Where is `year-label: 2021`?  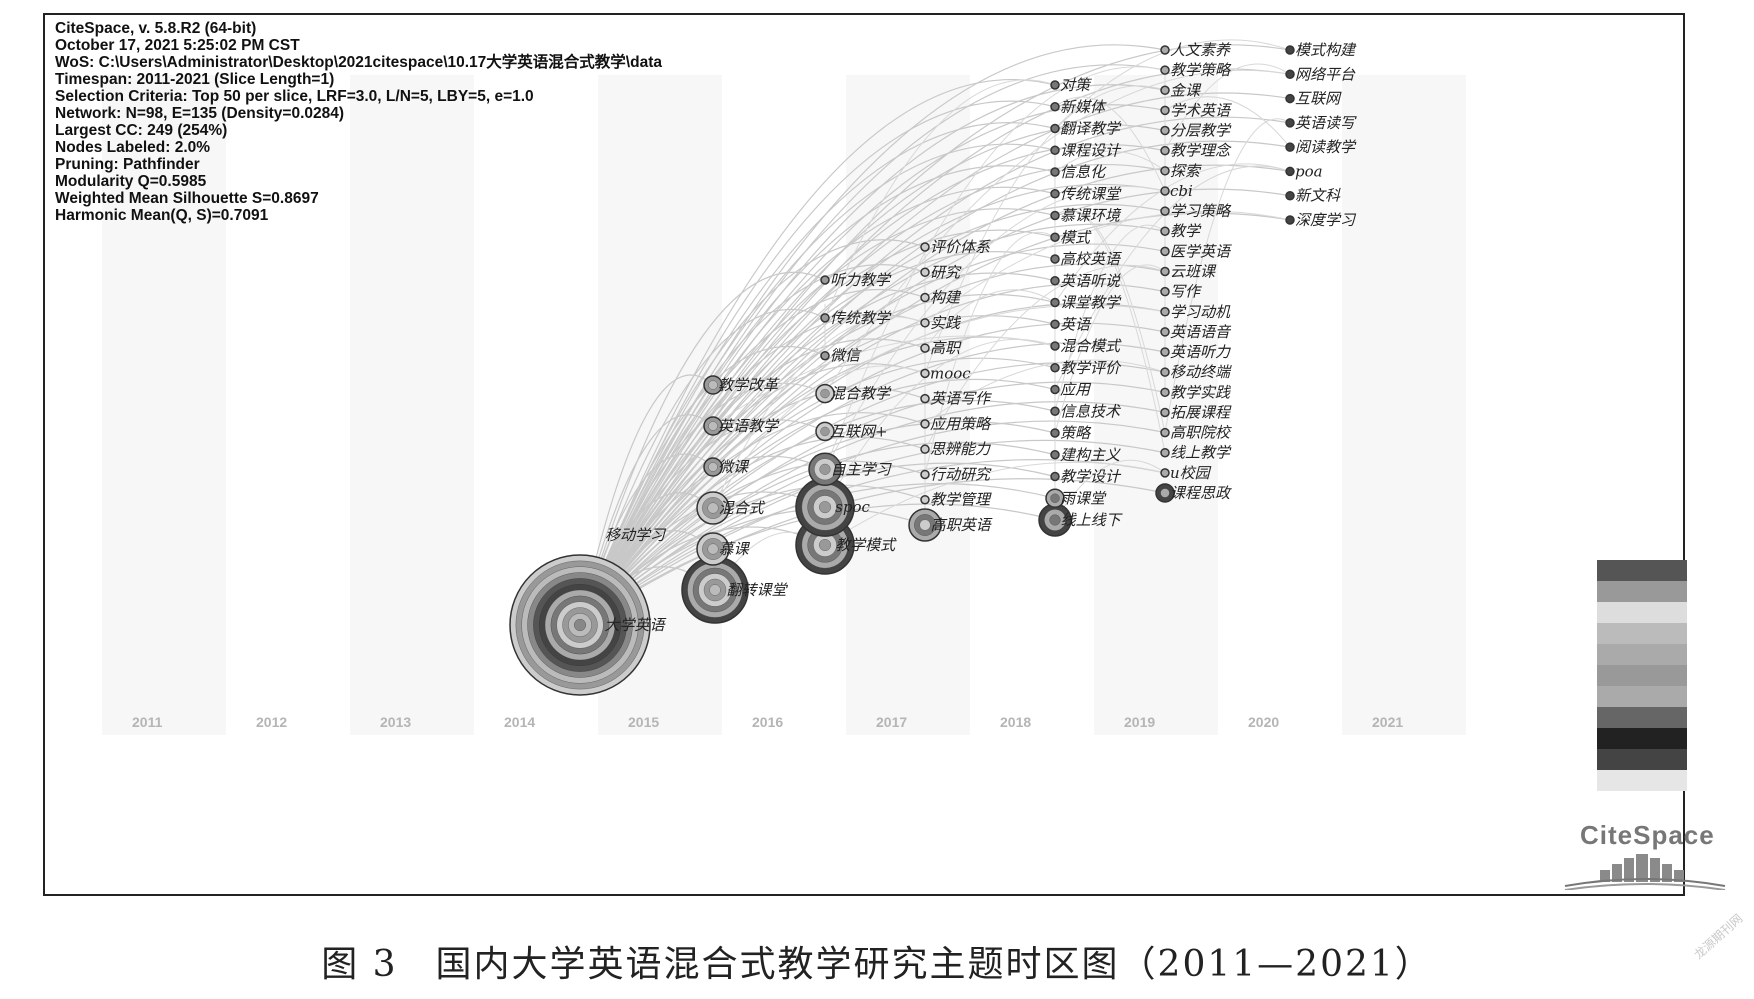 year-label: 2021 is located at coordinates (1387, 722).